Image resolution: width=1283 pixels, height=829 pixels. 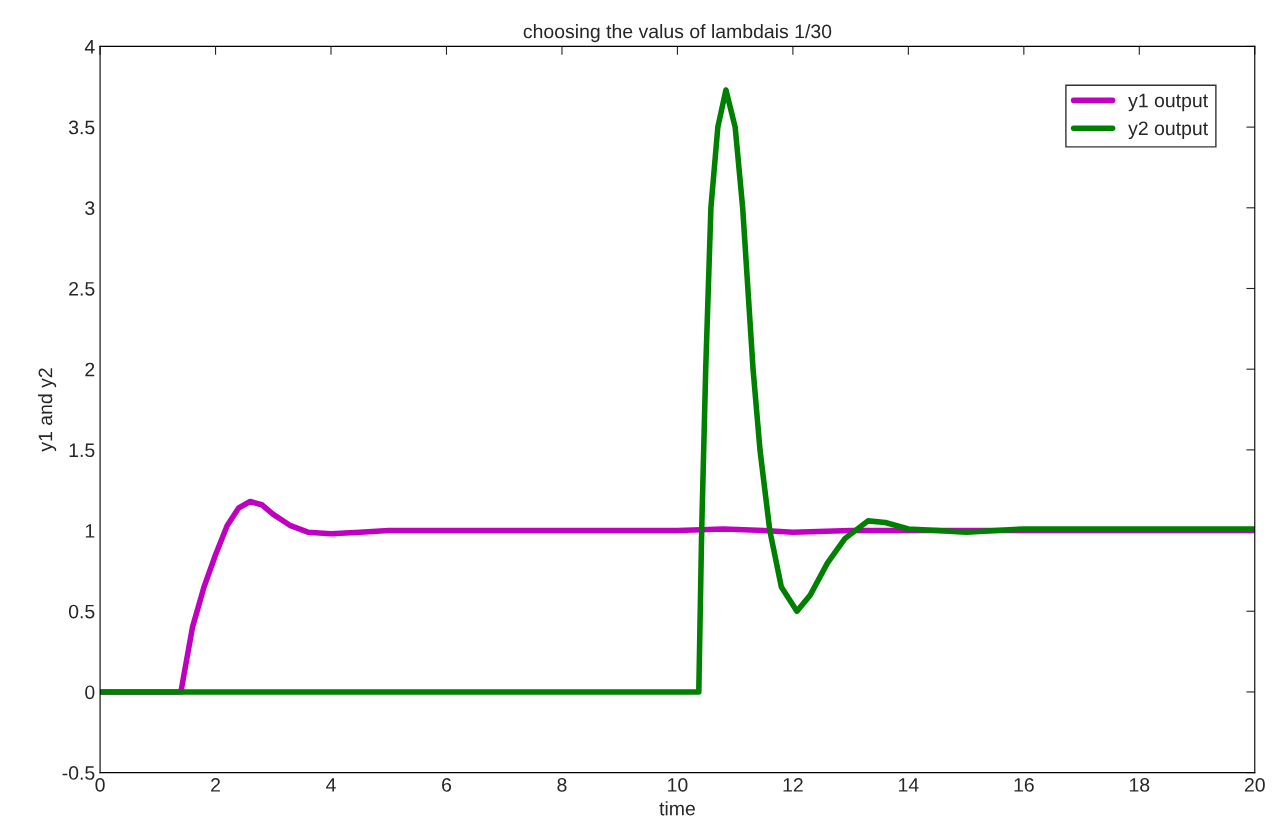 What do you see at coordinates (78, 773) in the screenshot?
I see `y-tick-label: -0.5` at bounding box center [78, 773].